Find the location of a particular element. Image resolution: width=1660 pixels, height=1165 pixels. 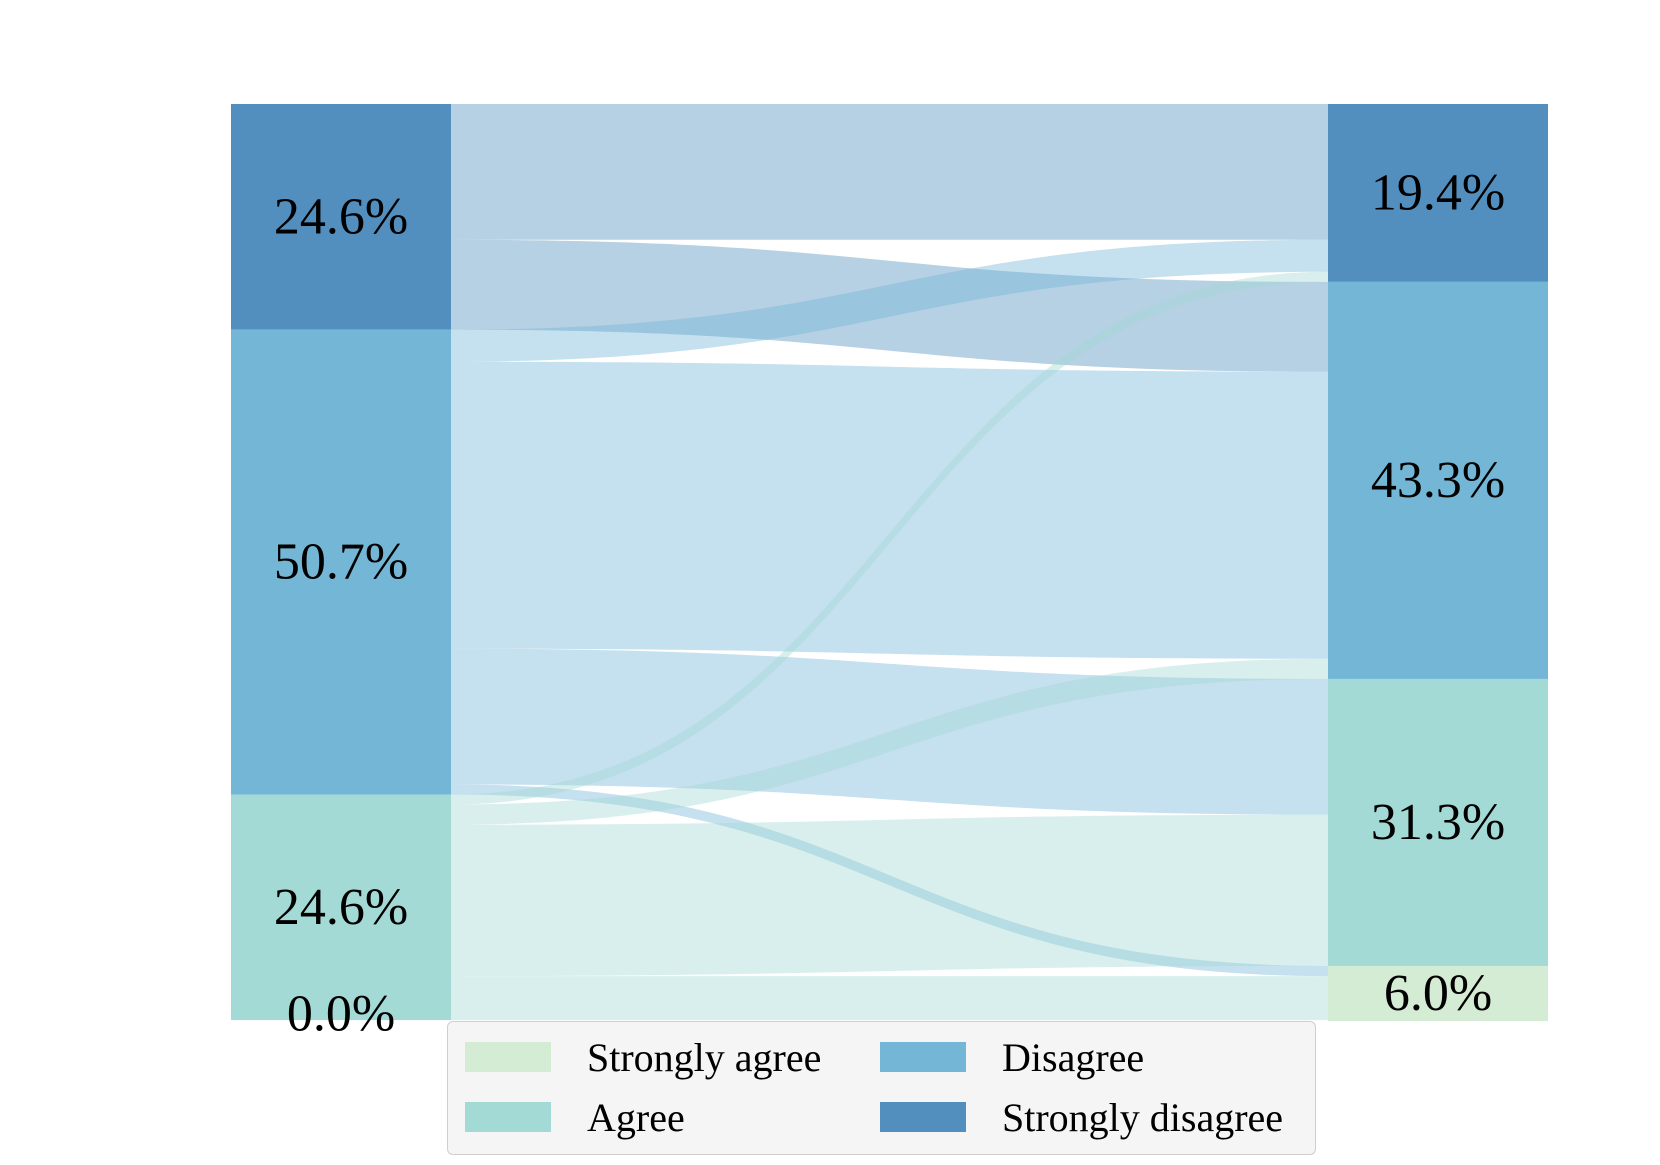

legend-item-agree: Agree is located at coordinates (575, 1117).